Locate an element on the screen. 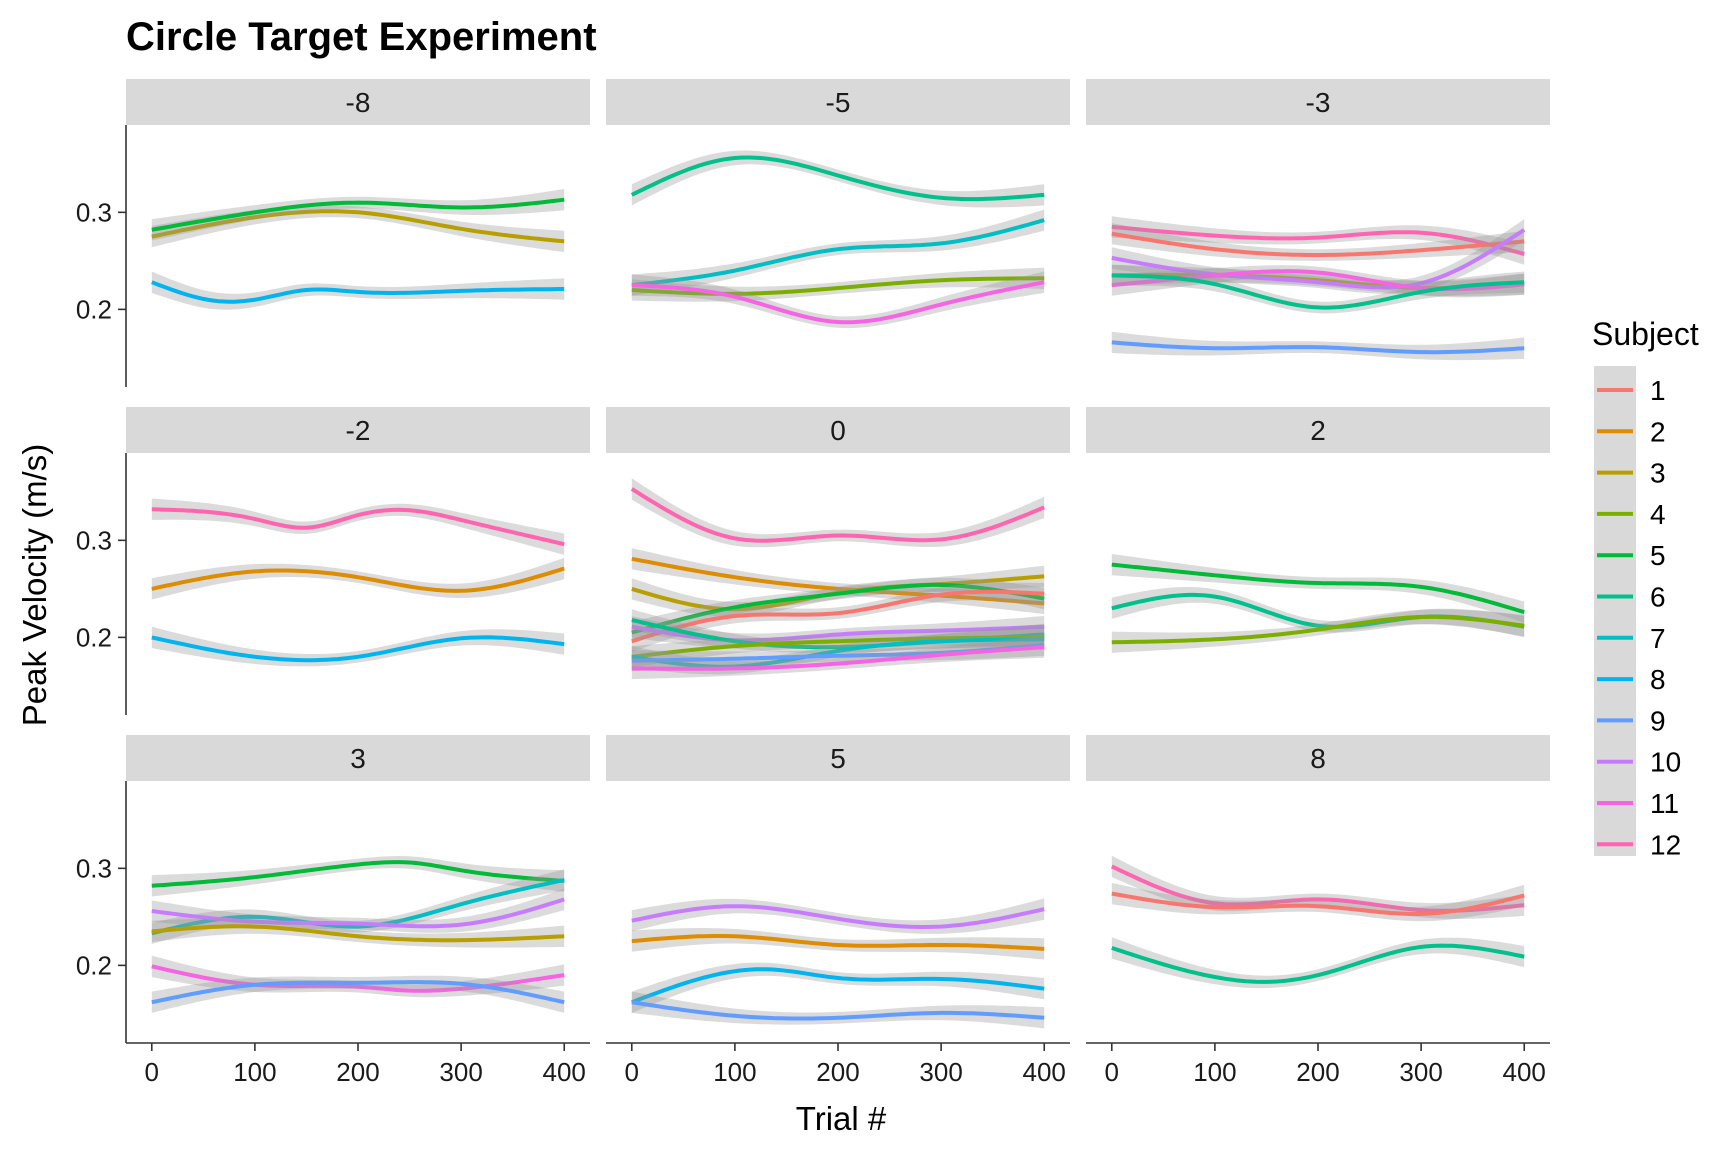 The height and width of the screenshot is (1152, 1728). legend-item-subject-5: 5 is located at coordinates (1631, 555).